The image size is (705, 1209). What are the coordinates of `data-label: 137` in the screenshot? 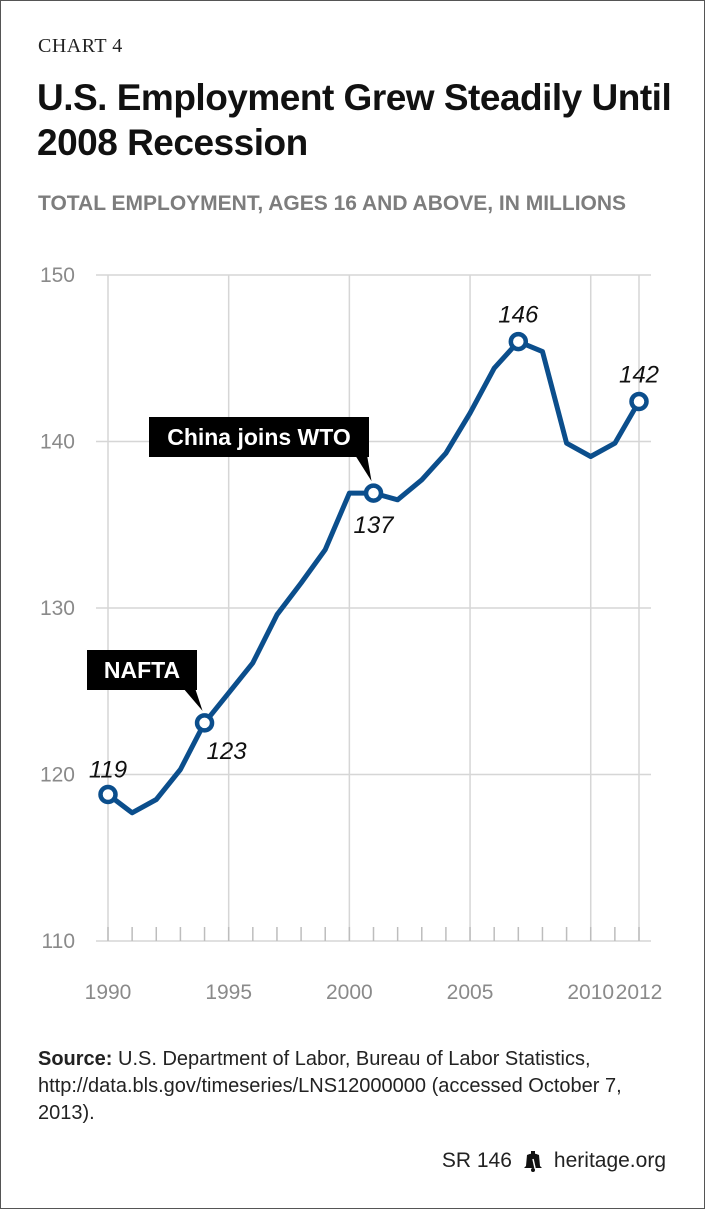 It's located at (374, 525).